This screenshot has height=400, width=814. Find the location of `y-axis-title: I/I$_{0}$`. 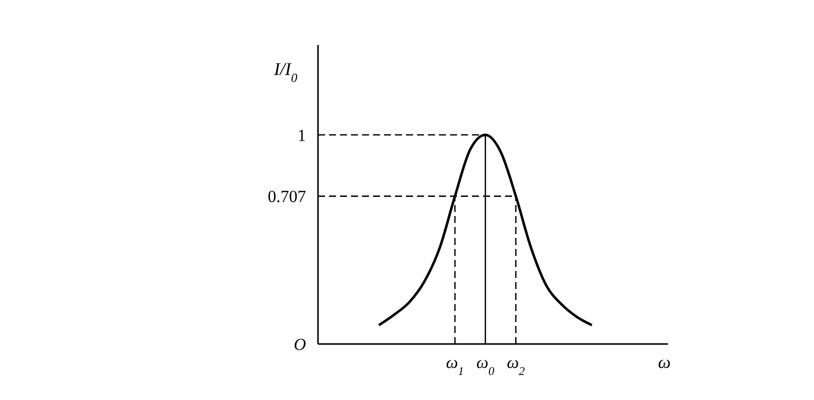

y-axis-title: I/I$_{0}$ is located at coordinates (285, 72).